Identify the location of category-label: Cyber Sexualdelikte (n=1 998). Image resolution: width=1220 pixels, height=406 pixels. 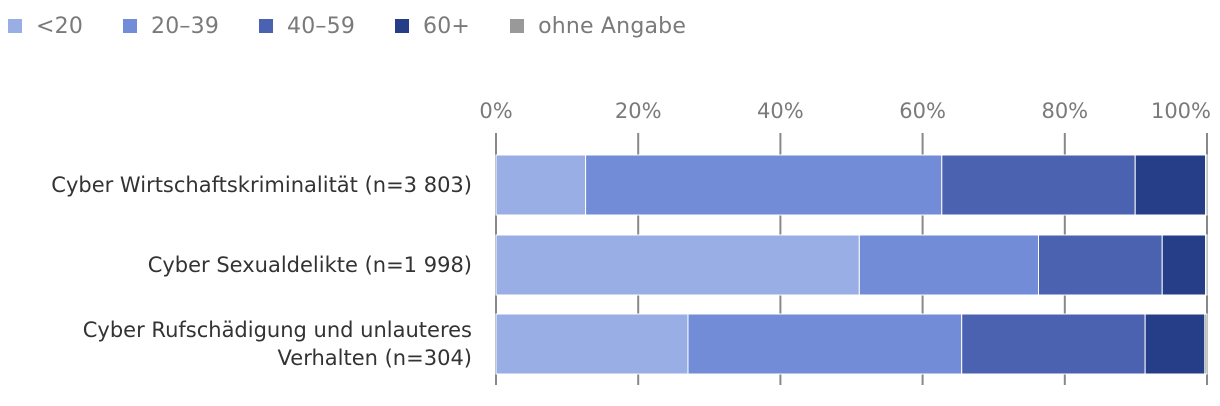
(310, 265).